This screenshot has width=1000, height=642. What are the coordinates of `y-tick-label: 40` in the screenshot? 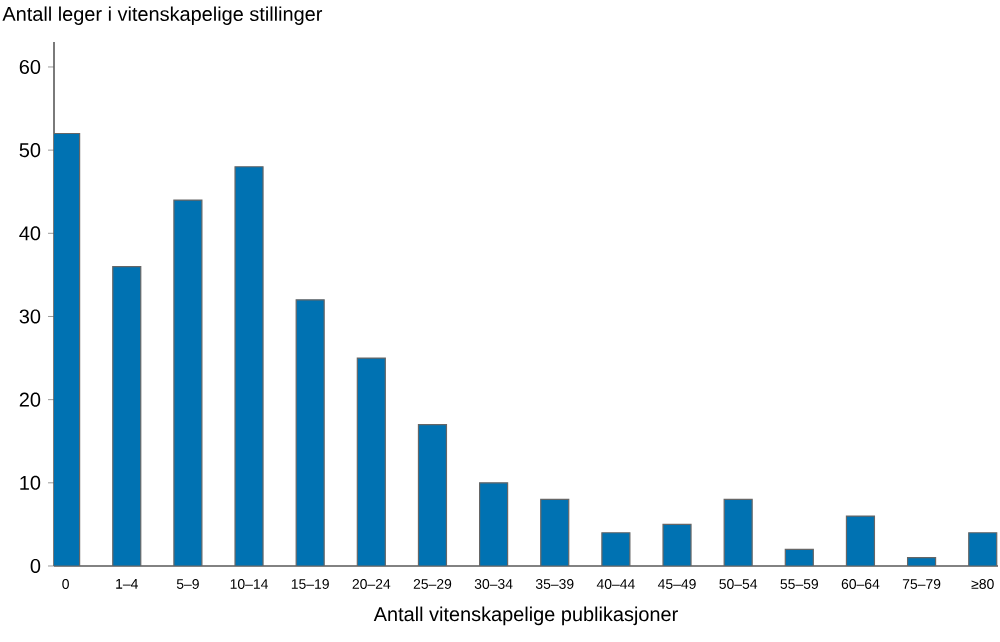 It's located at (30, 233).